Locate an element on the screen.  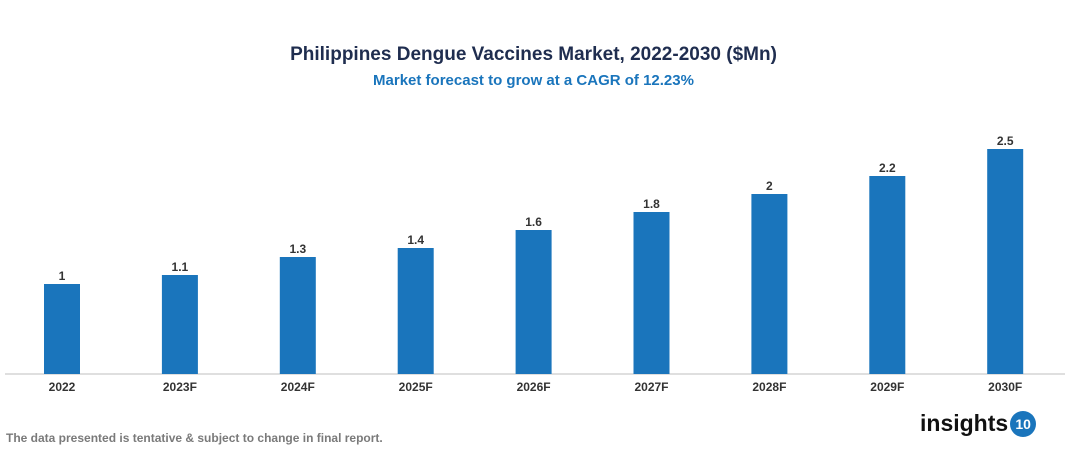
data-label: 2.2 is located at coordinates (887, 168).